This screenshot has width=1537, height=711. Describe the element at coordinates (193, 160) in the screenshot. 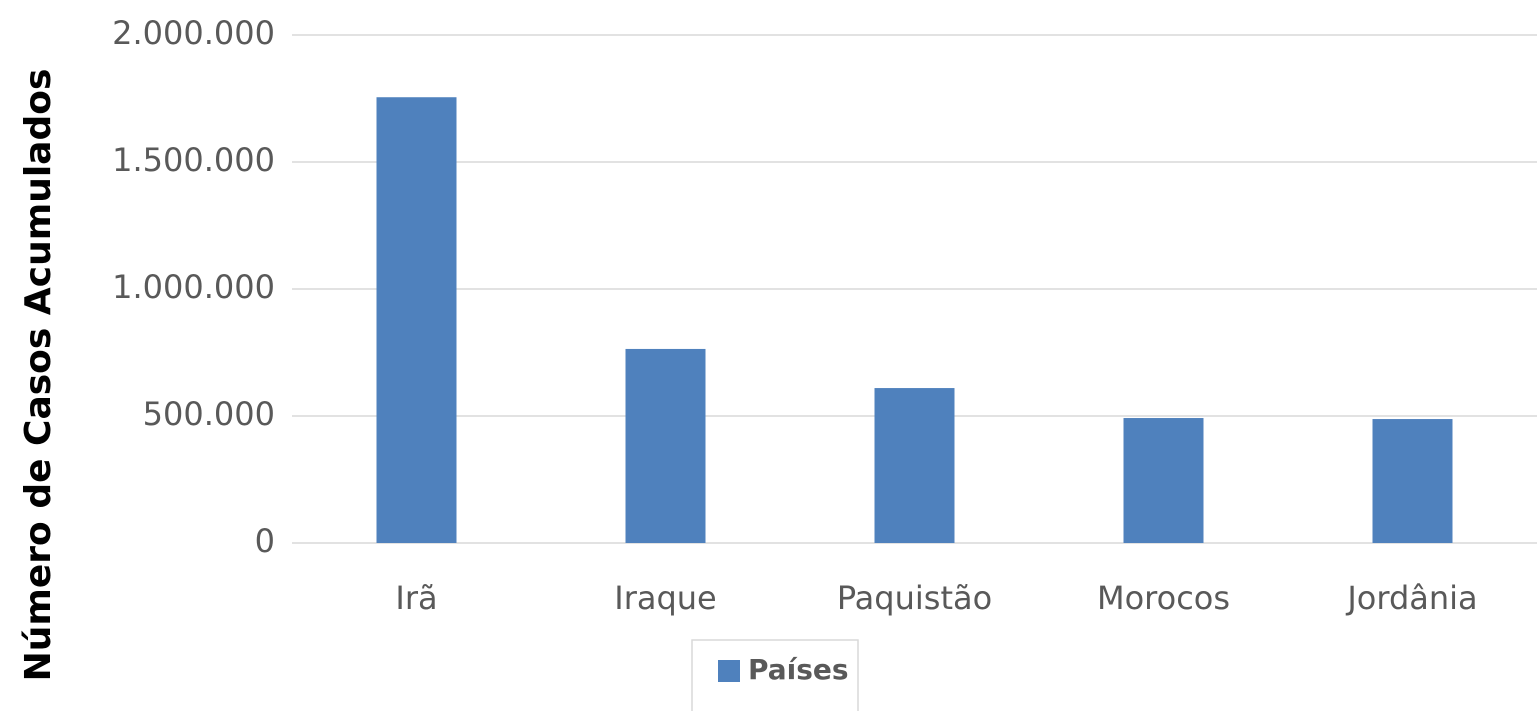

I see `y-tick-label: 1.500.000` at that location.